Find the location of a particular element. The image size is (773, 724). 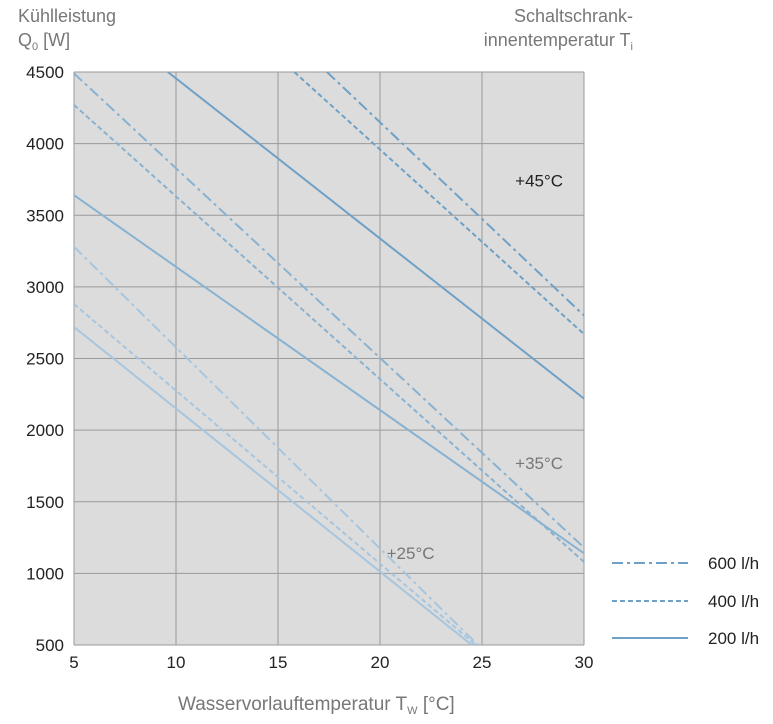

x-axis-title-text: Wasservorlauftemperatur T is located at coordinates (293, 704).